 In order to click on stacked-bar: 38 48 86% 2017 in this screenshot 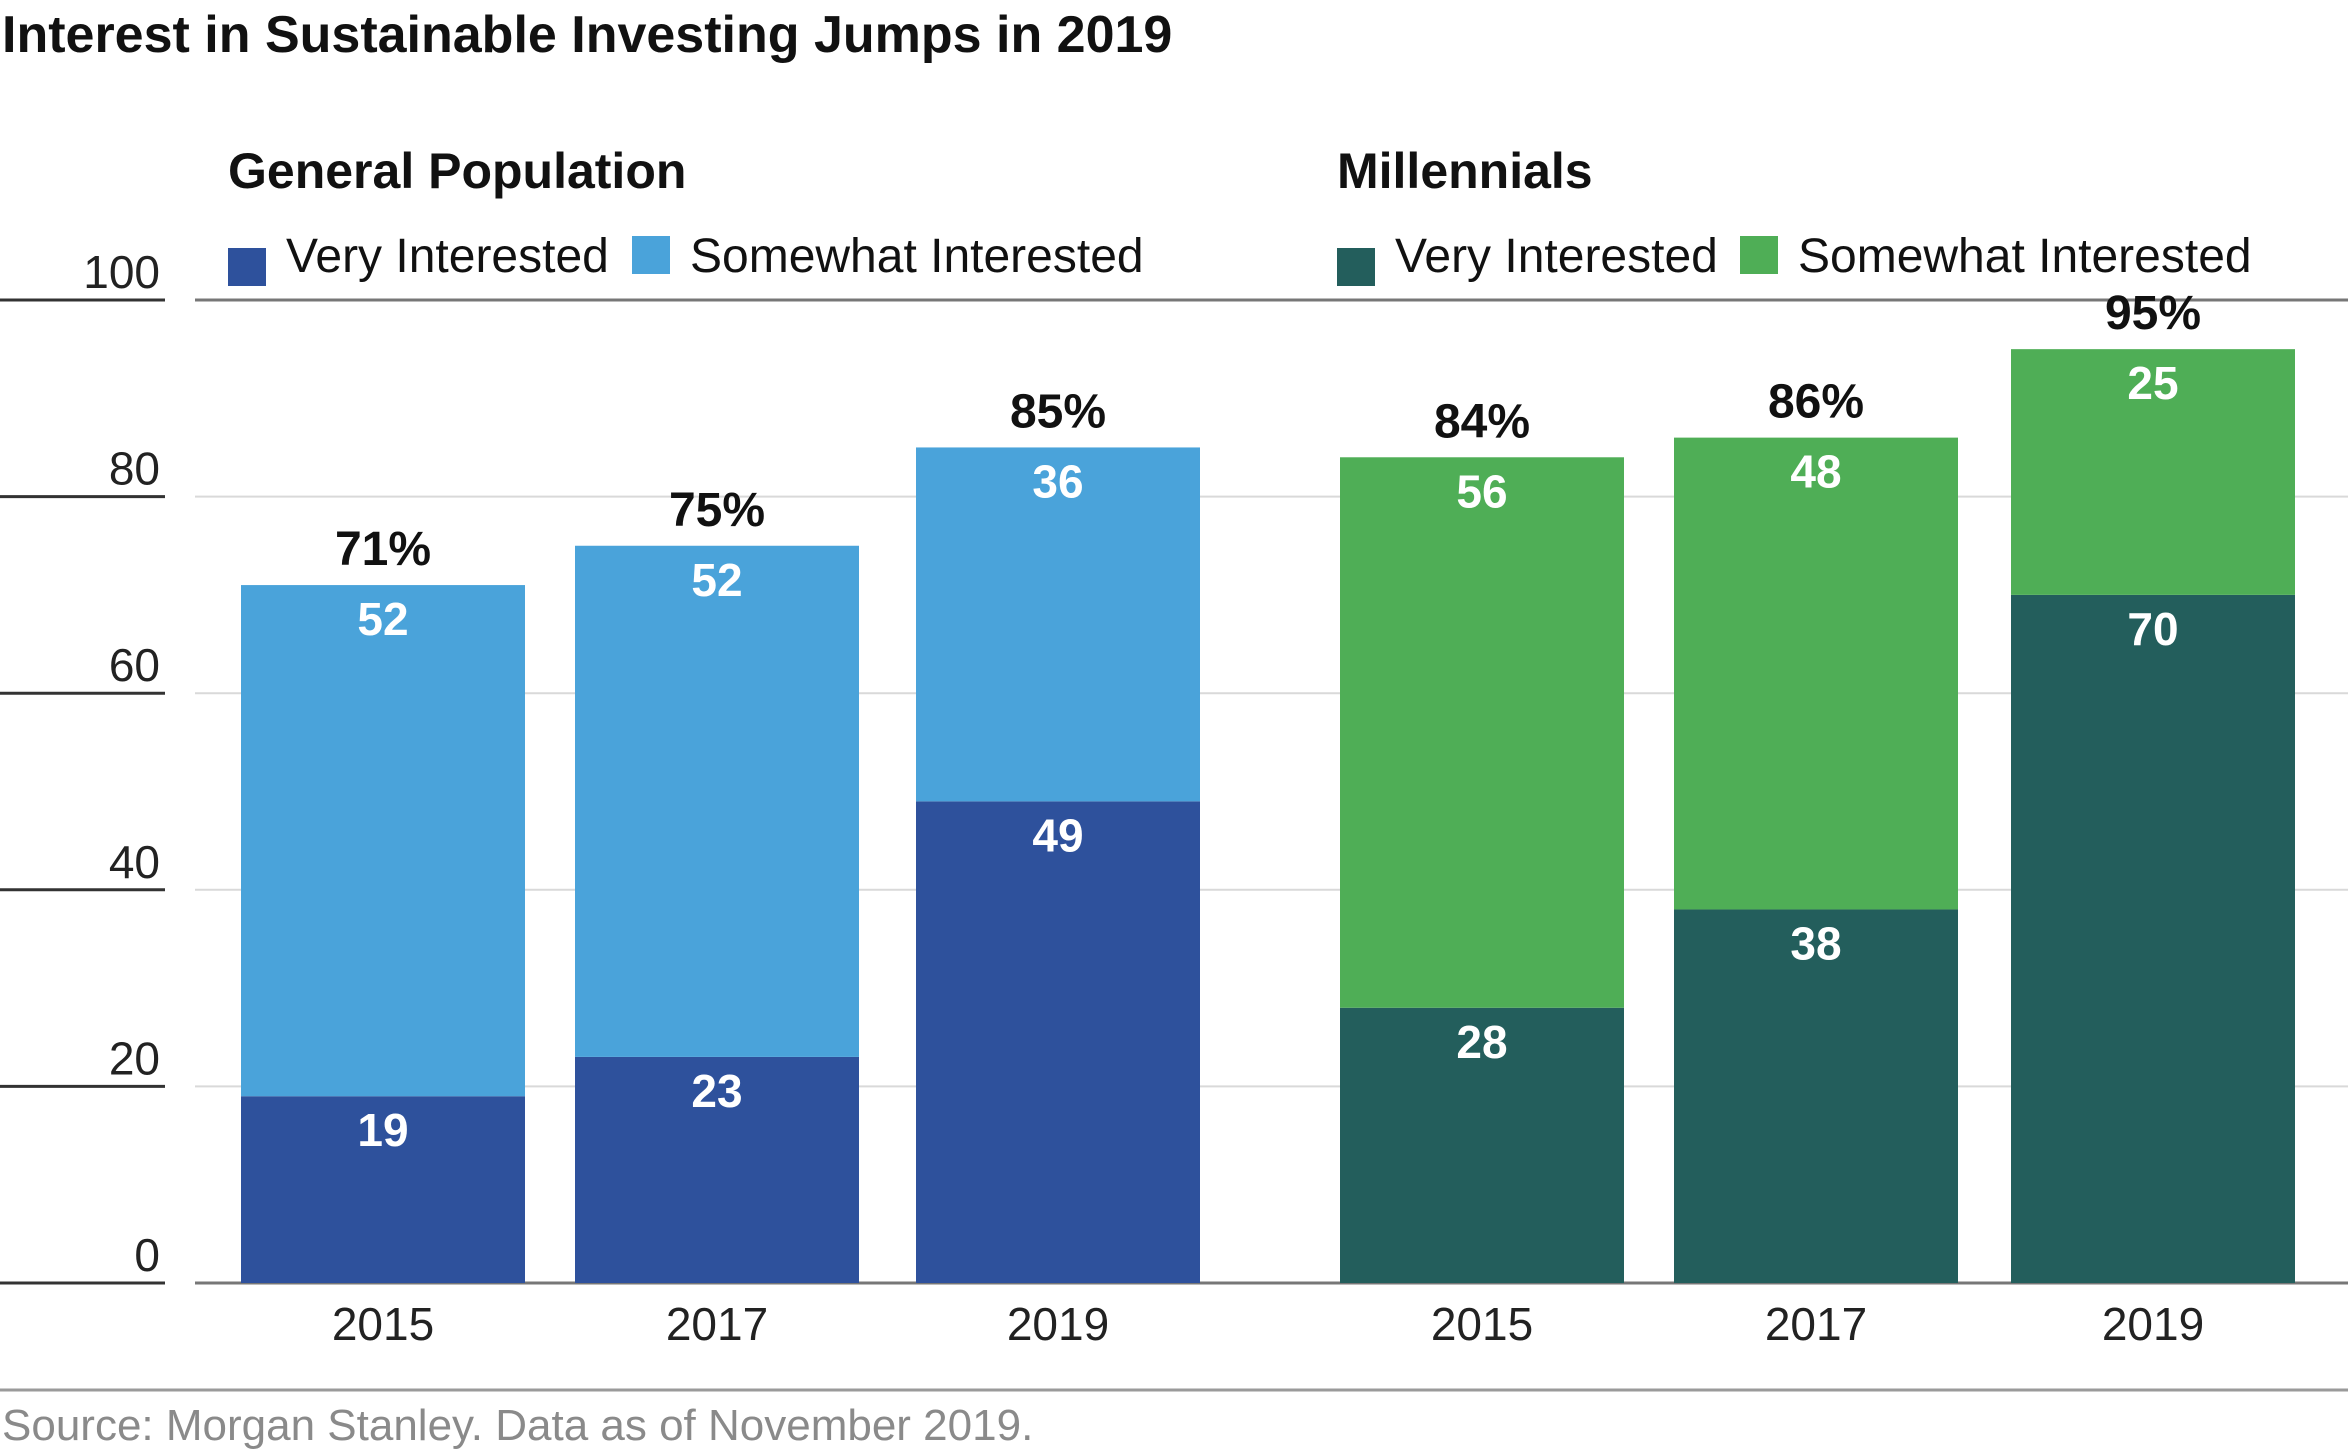, I will do `click(1816, 863)`.